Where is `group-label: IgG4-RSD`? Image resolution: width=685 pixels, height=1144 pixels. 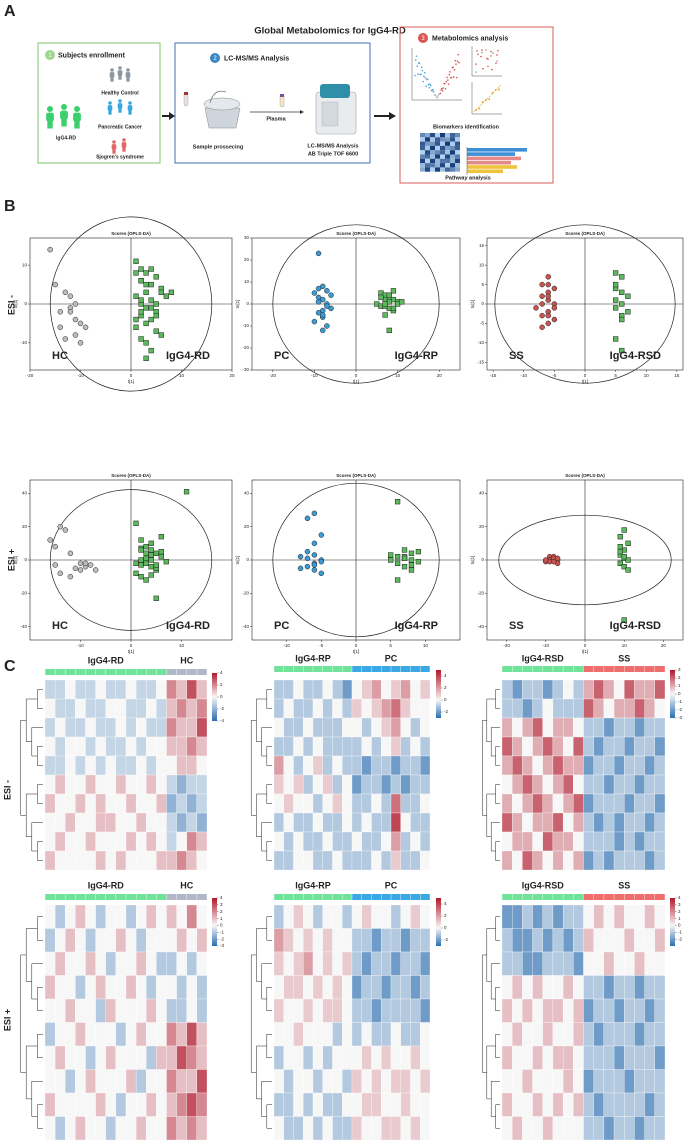 group-label: IgG4-RSD is located at coordinates (543, 658).